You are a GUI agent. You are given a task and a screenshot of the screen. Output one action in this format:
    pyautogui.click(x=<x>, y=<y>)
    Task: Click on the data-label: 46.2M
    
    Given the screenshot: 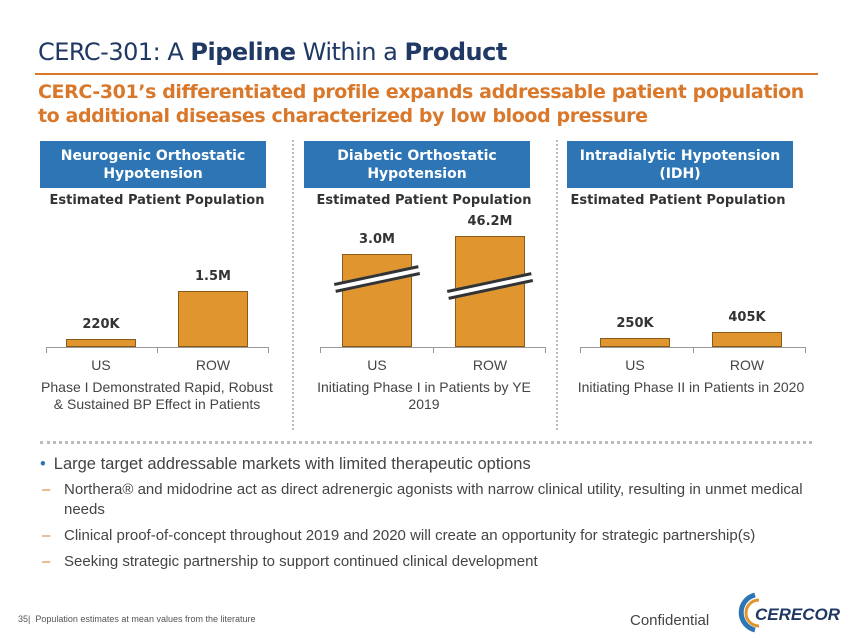 What is the action you would take?
    pyautogui.click(x=490, y=221)
    